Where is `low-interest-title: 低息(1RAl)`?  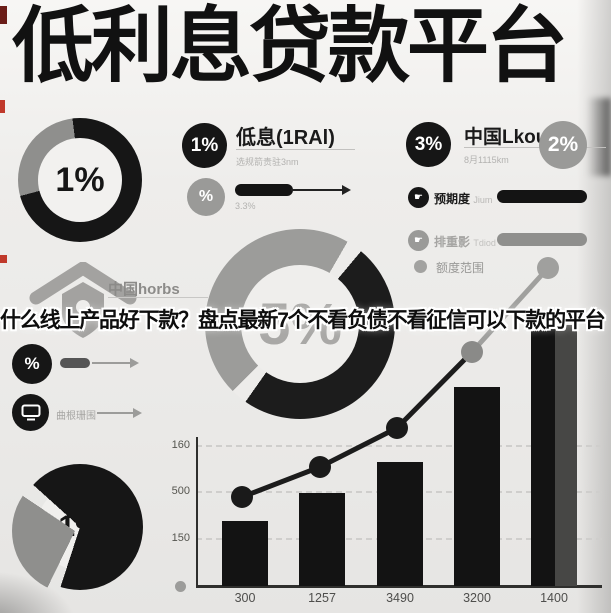 low-interest-title: 低息(1RAl) is located at coordinates (285, 138).